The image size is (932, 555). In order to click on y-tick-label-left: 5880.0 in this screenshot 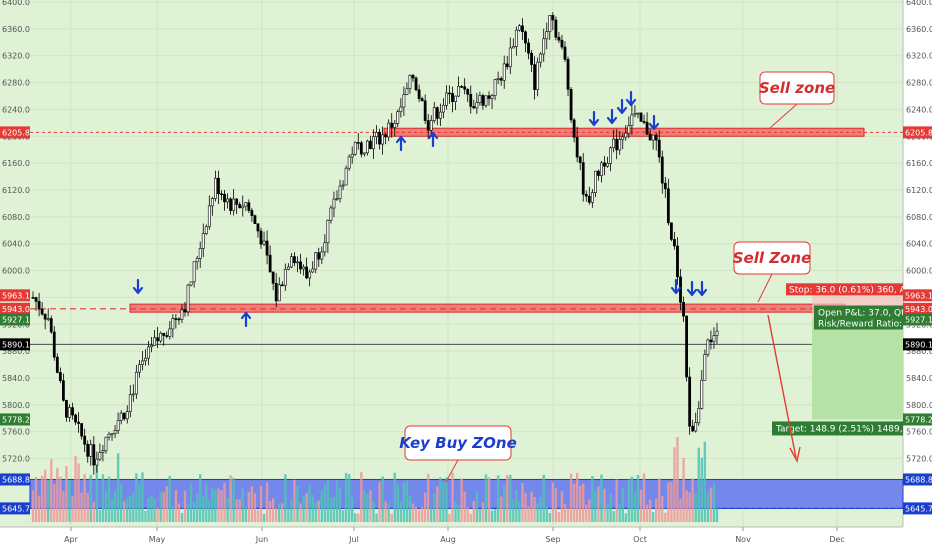, I will do `click(16, 351)`.